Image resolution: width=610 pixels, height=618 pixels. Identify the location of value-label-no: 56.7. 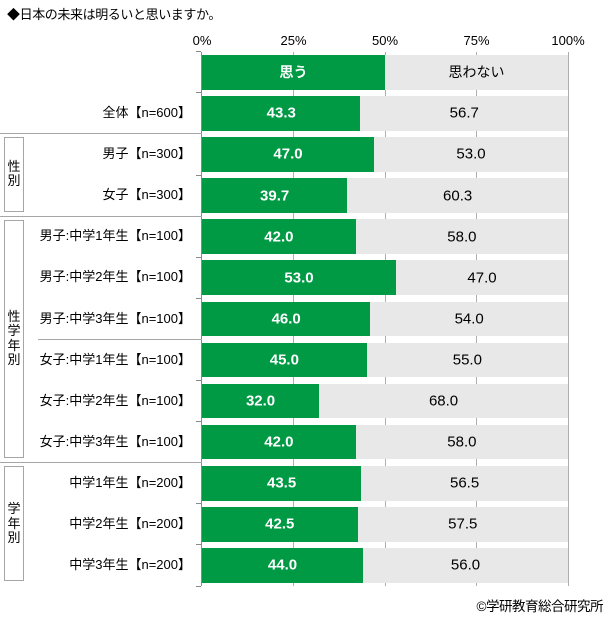
(464, 113).